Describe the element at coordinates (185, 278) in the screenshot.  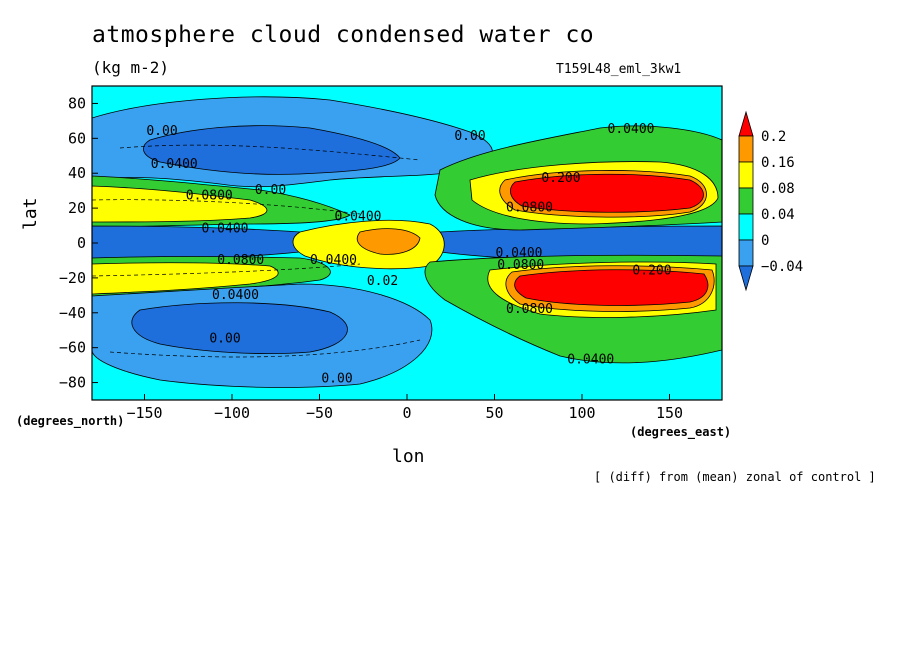
I see `pos-band-south-yellow` at that location.